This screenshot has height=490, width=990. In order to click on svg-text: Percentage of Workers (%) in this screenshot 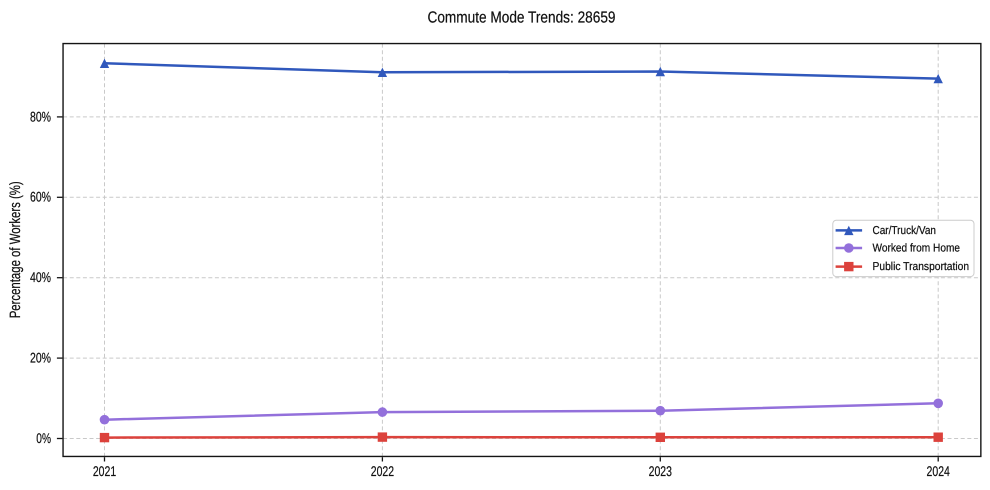, I will do `click(15, 249)`.